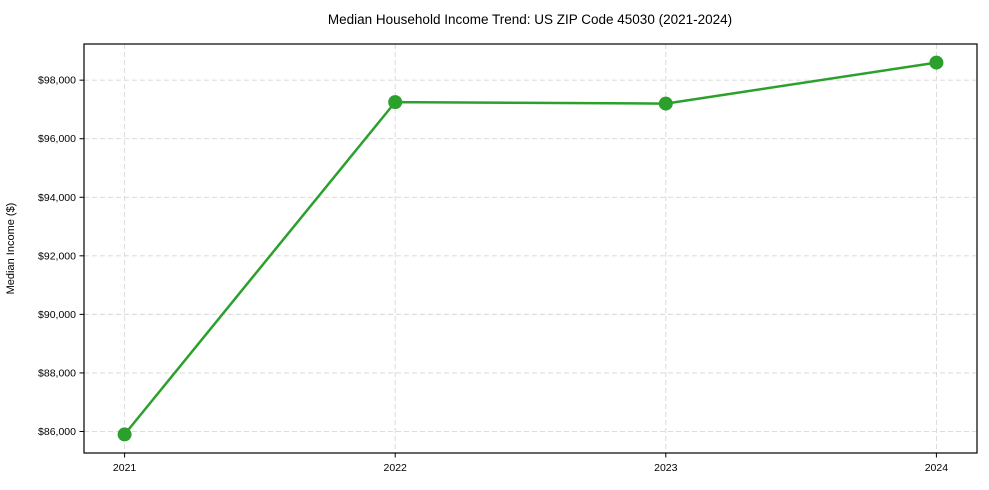  Describe the element at coordinates (57, 432) in the screenshot. I see `y-tick-label: $86,000` at that location.